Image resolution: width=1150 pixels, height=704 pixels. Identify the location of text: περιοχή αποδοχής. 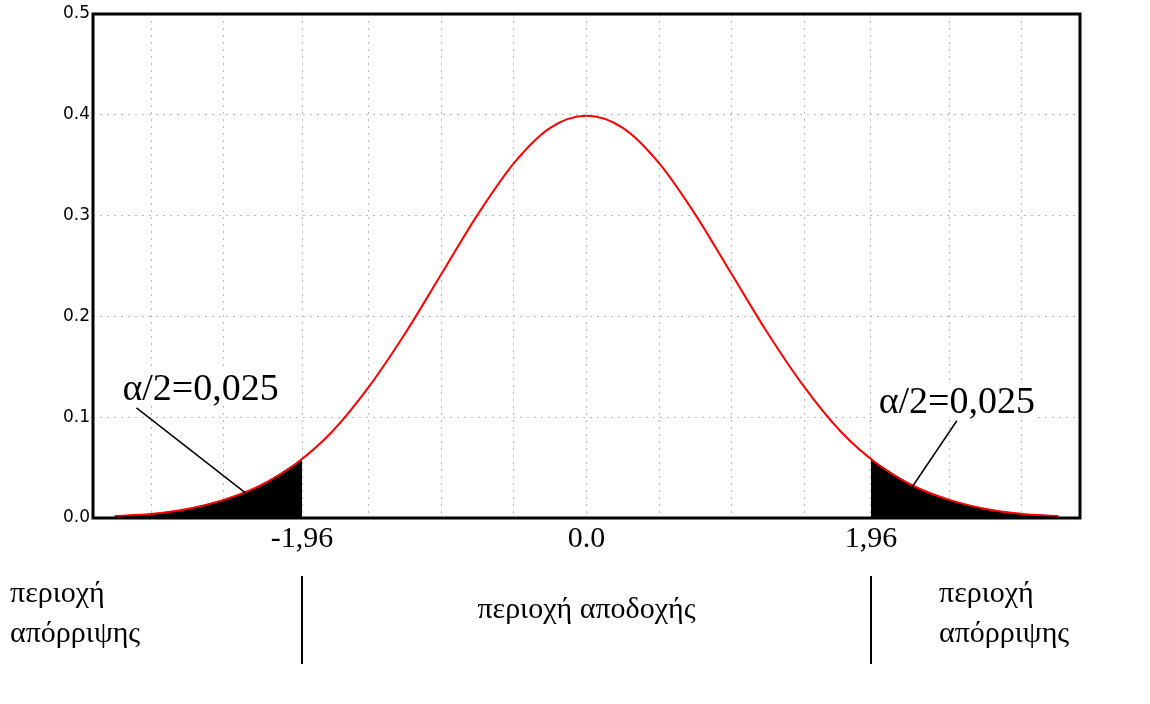
(586, 608).